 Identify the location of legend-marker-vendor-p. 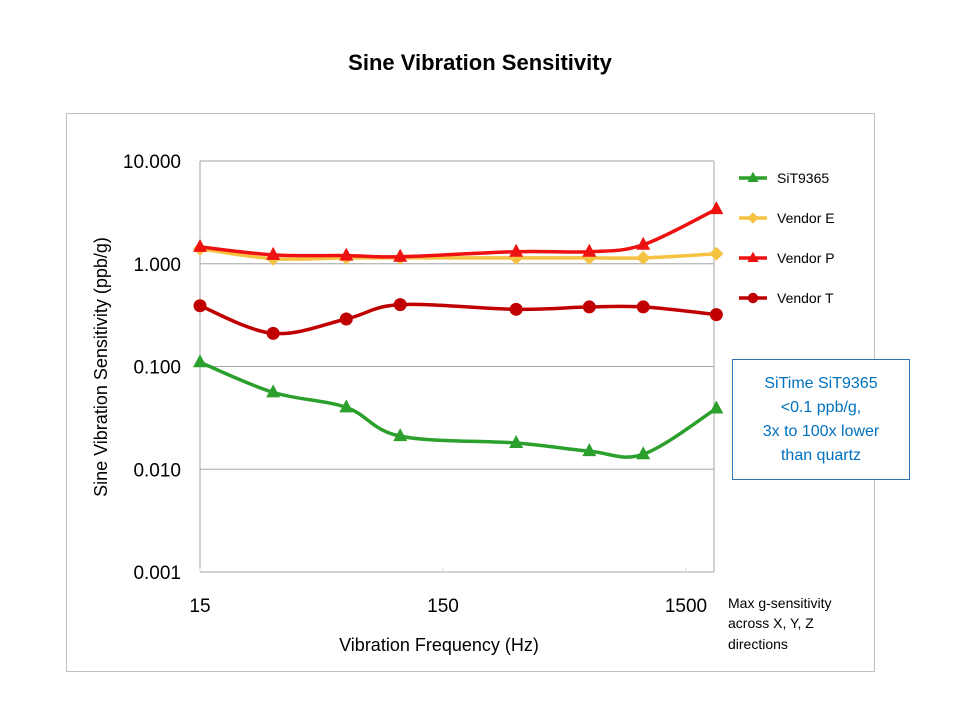
(753, 256).